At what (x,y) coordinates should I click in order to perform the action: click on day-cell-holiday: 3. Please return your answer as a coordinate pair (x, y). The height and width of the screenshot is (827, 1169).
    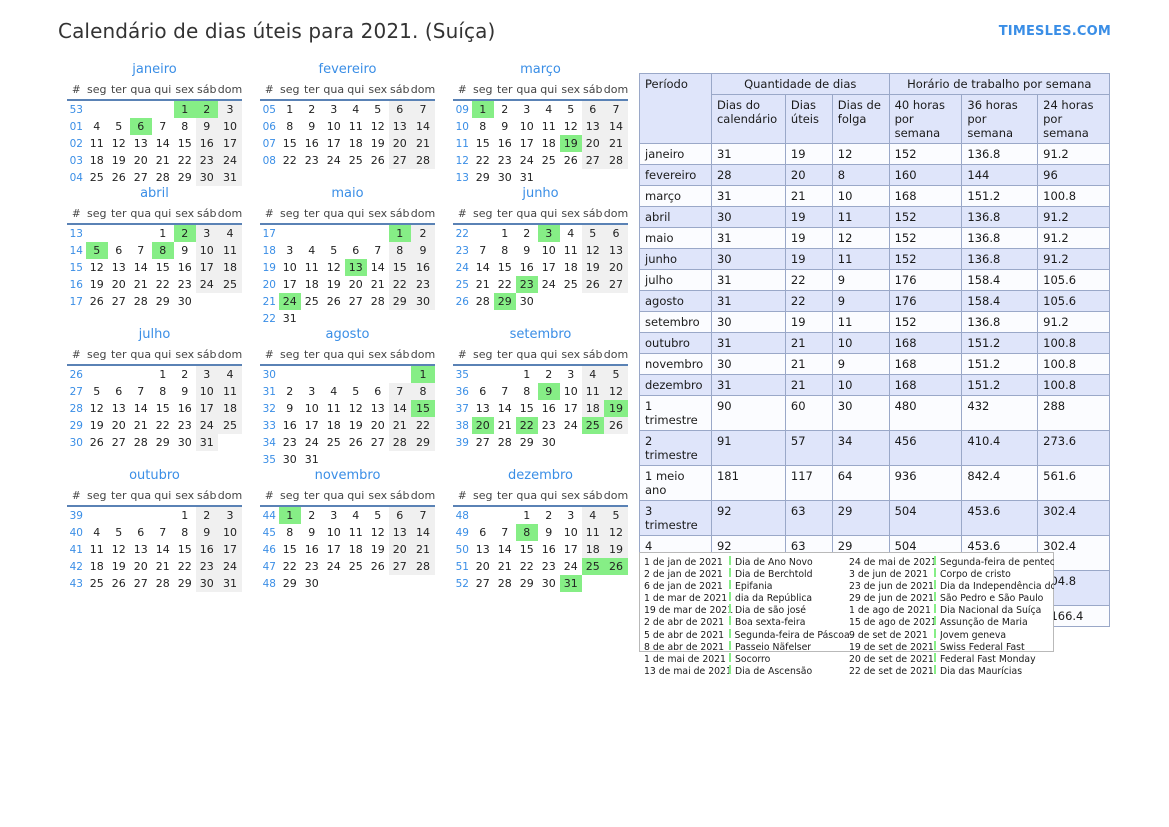
    Looking at the image, I should click on (548, 233).